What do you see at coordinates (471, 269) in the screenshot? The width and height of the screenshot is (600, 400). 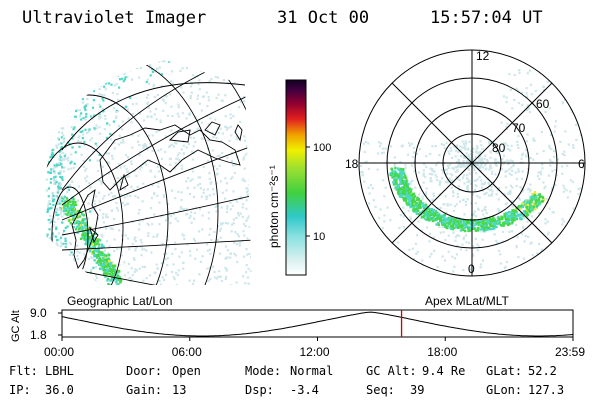 I see `mlt-label-0: 0` at bounding box center [471, 269].